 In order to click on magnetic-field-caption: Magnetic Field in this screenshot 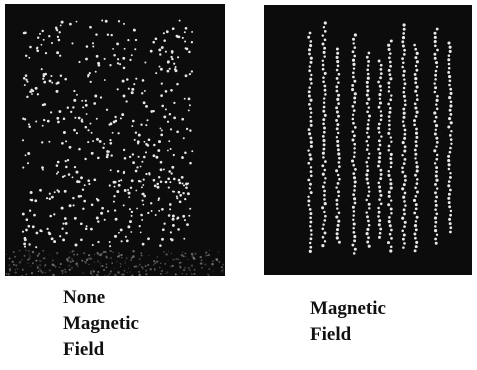, I will do `click(348, 322)`.